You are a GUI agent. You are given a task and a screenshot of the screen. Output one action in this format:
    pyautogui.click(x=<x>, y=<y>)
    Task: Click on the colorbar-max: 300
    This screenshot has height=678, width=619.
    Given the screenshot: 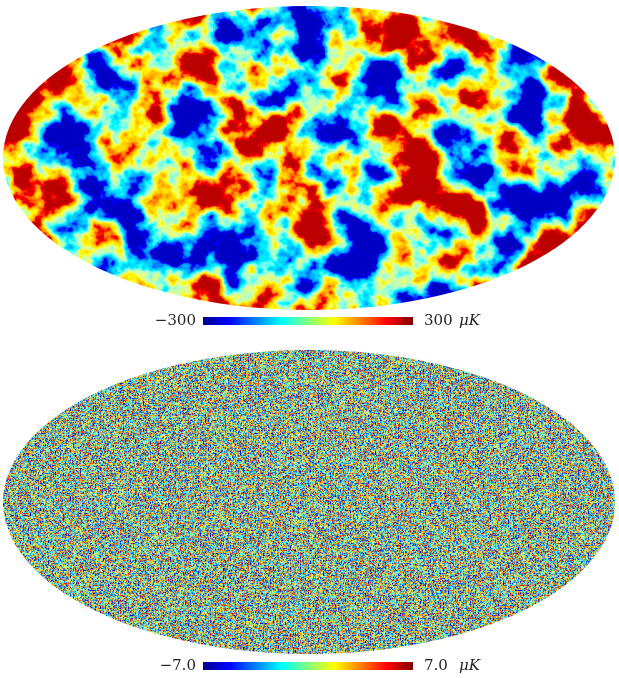 What is the action you would take?
    pyautogui.click(x=438, y=320)
    